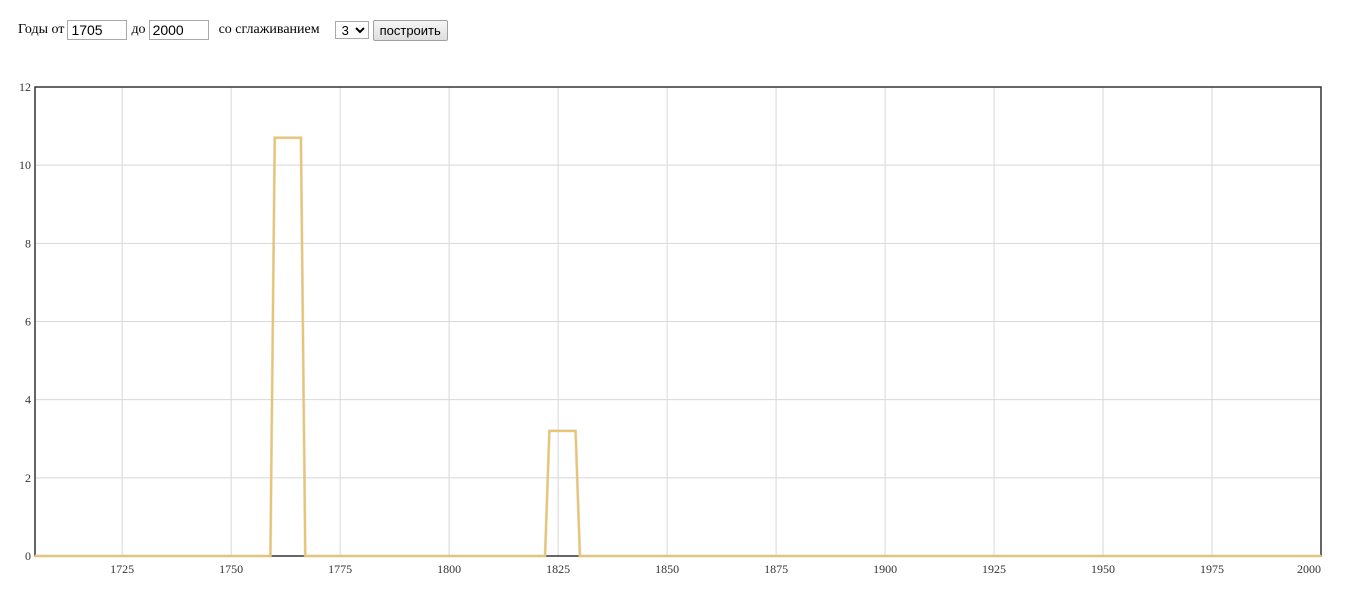  Describe the element at coordinates (178, 30) in the screenshot. I see `year-to-input` at that location.